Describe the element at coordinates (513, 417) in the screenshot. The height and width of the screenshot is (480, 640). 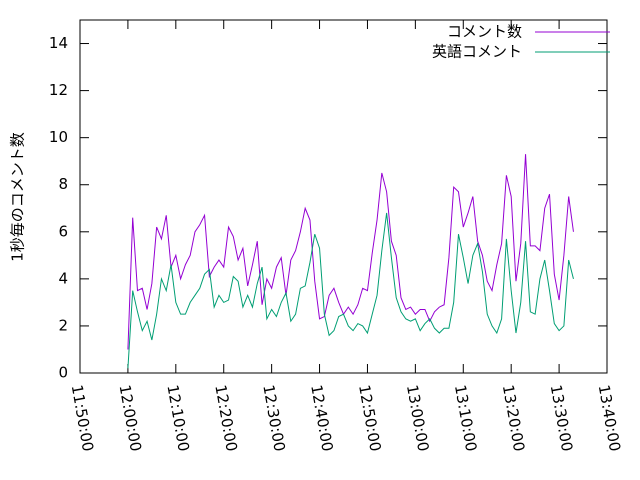
I see `x-tick-label: 13:20:00` at that location.